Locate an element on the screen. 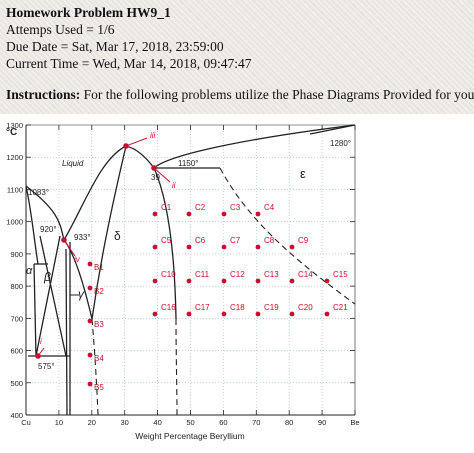 The height and width of the screenshot is (453, 474). composition-point-label: C9 is located at coordinates (303, 240).